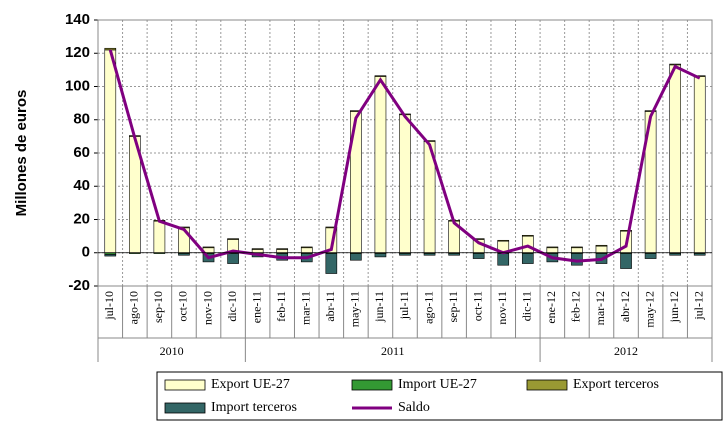  What do you see at coordinates (81, 119) in the screenshot?
I see `y-tick-label: 80` at bounding box center [81, 119].